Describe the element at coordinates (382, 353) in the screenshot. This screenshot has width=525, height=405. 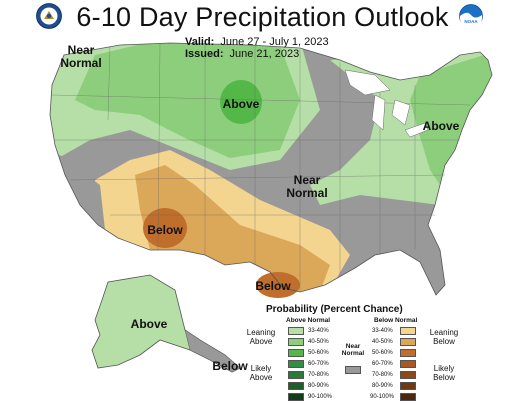
I see `range-below-50-60: 50-60%` at that location.